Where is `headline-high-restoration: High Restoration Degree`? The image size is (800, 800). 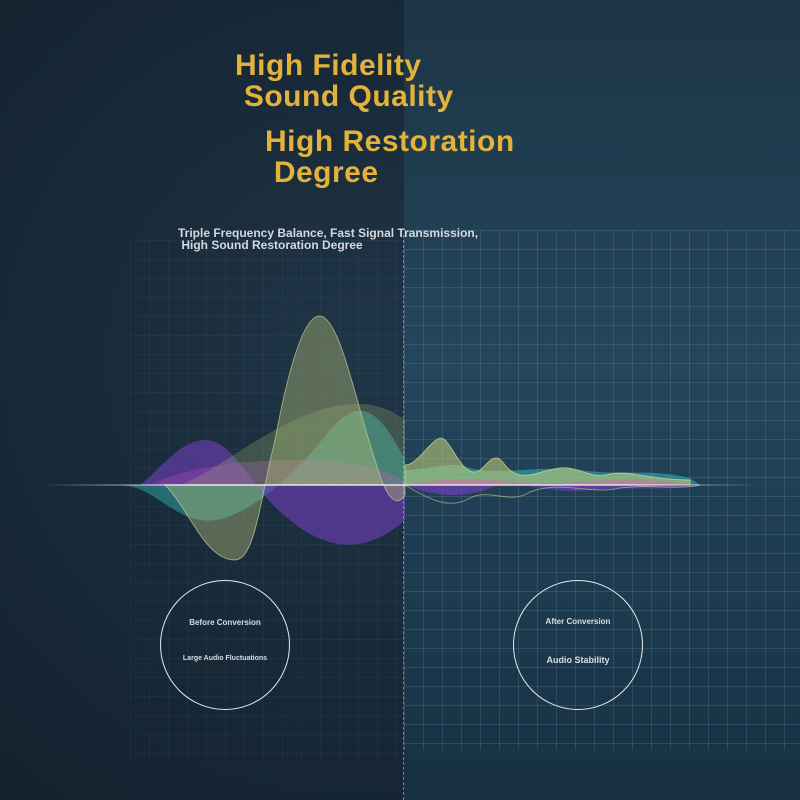
headline-high-restoration: High Restoration Degree is located at coordinates (390, 157).